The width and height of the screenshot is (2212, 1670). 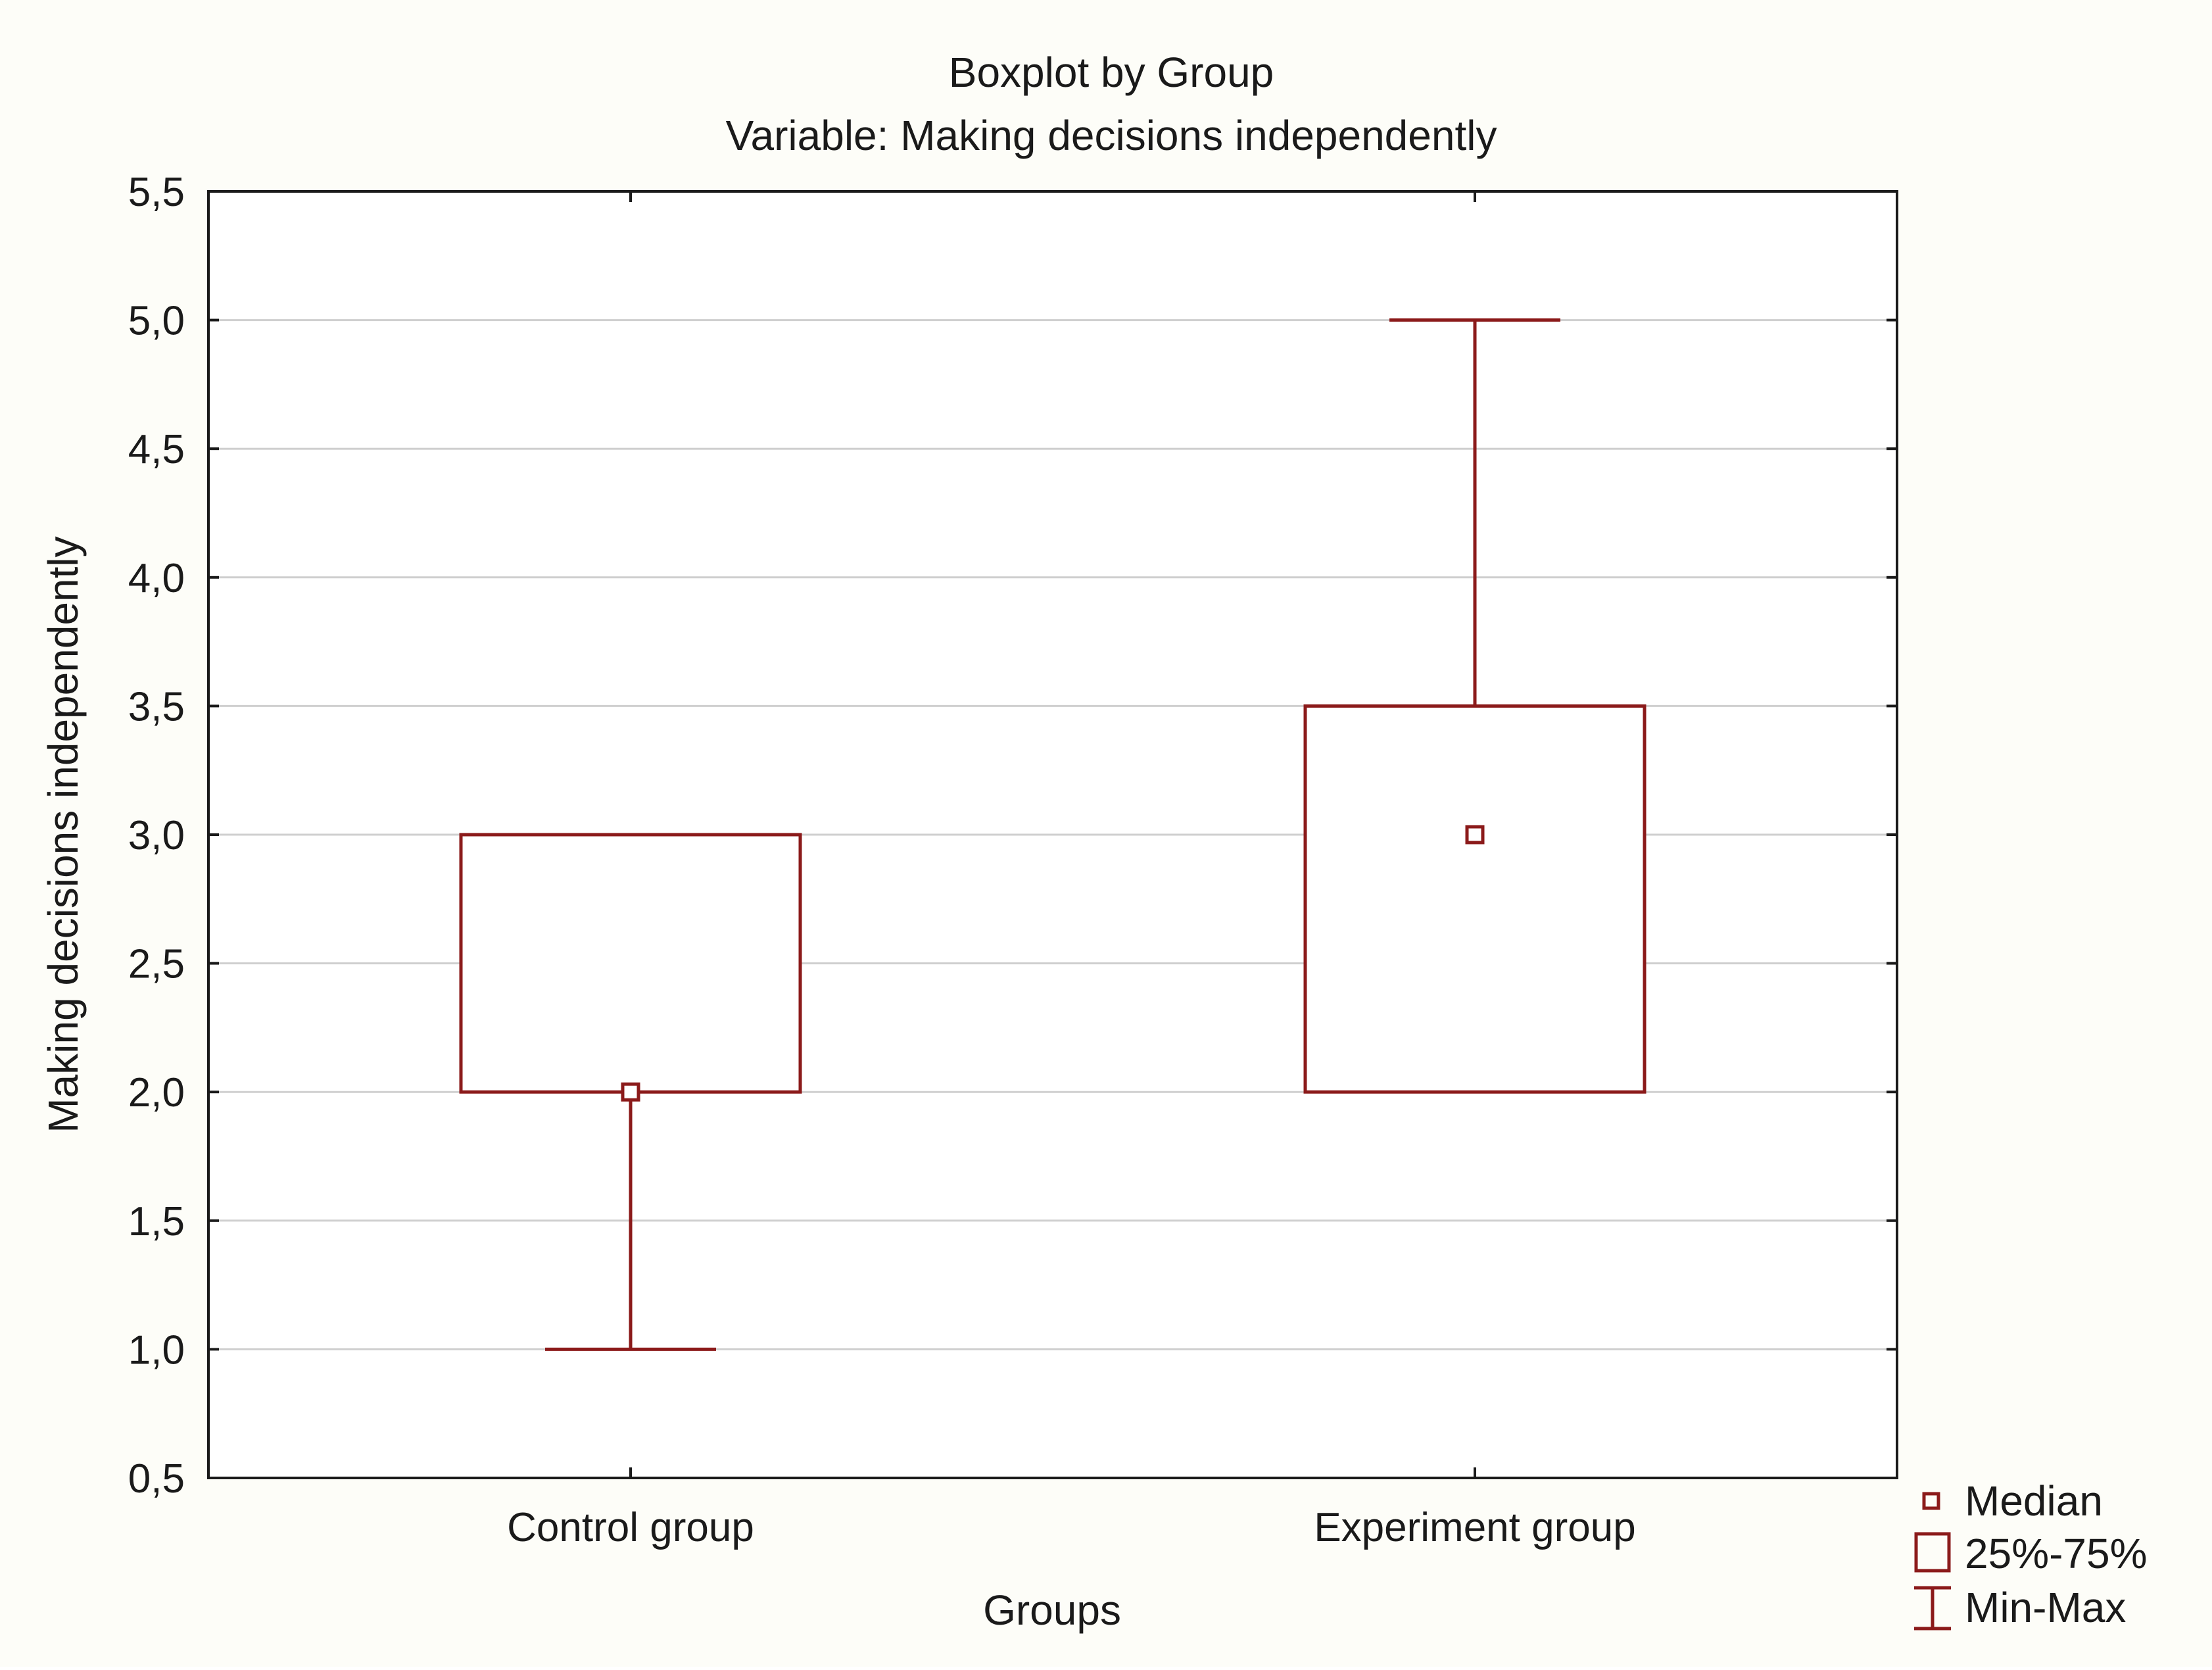 What do you see at coordinates (156, 706) in the screenshot?
I see `y-tick-label: 3,5` at bounding box center [156, 706].